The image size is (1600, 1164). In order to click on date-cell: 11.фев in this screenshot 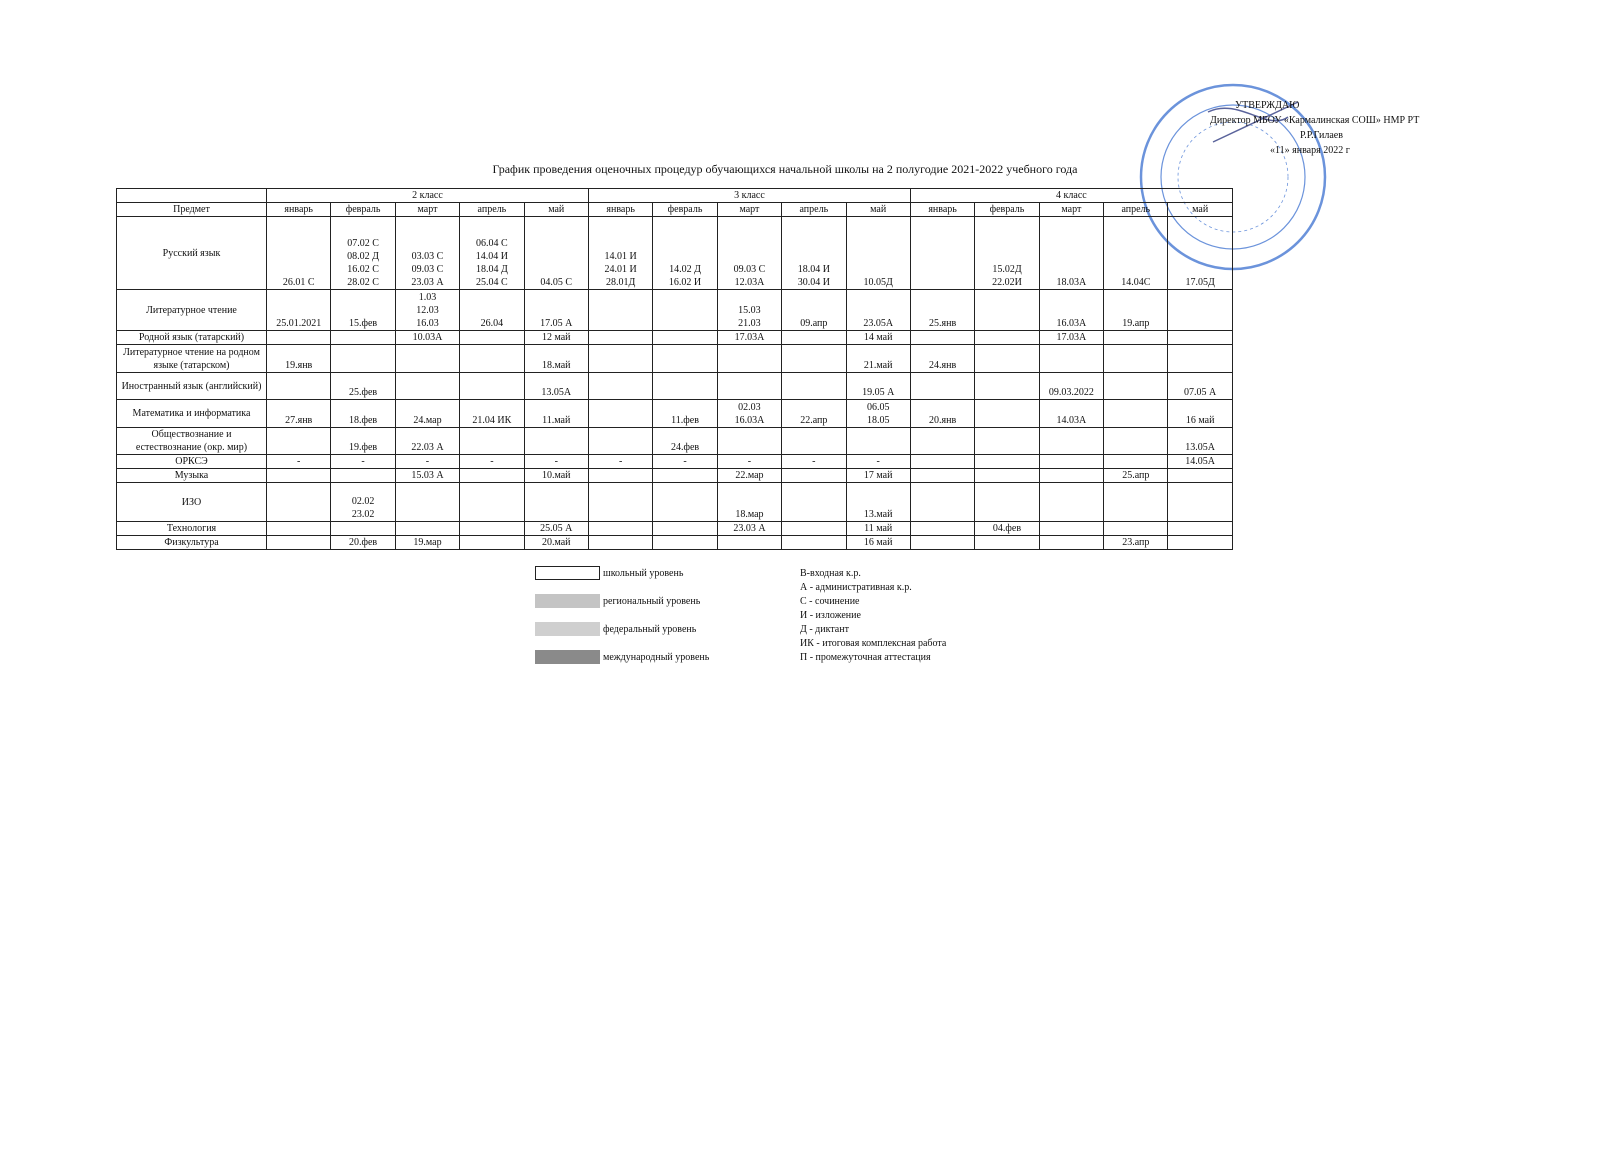, I will do `click(685, 413)`.